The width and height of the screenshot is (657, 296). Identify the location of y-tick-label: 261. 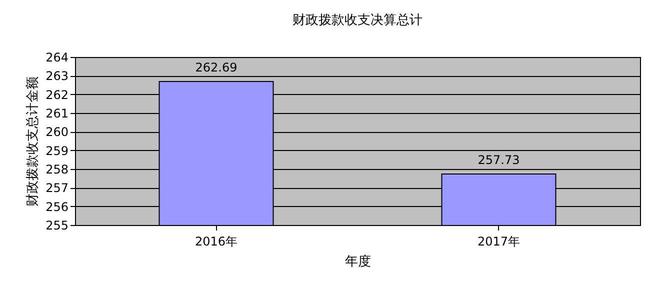
(57, 113).